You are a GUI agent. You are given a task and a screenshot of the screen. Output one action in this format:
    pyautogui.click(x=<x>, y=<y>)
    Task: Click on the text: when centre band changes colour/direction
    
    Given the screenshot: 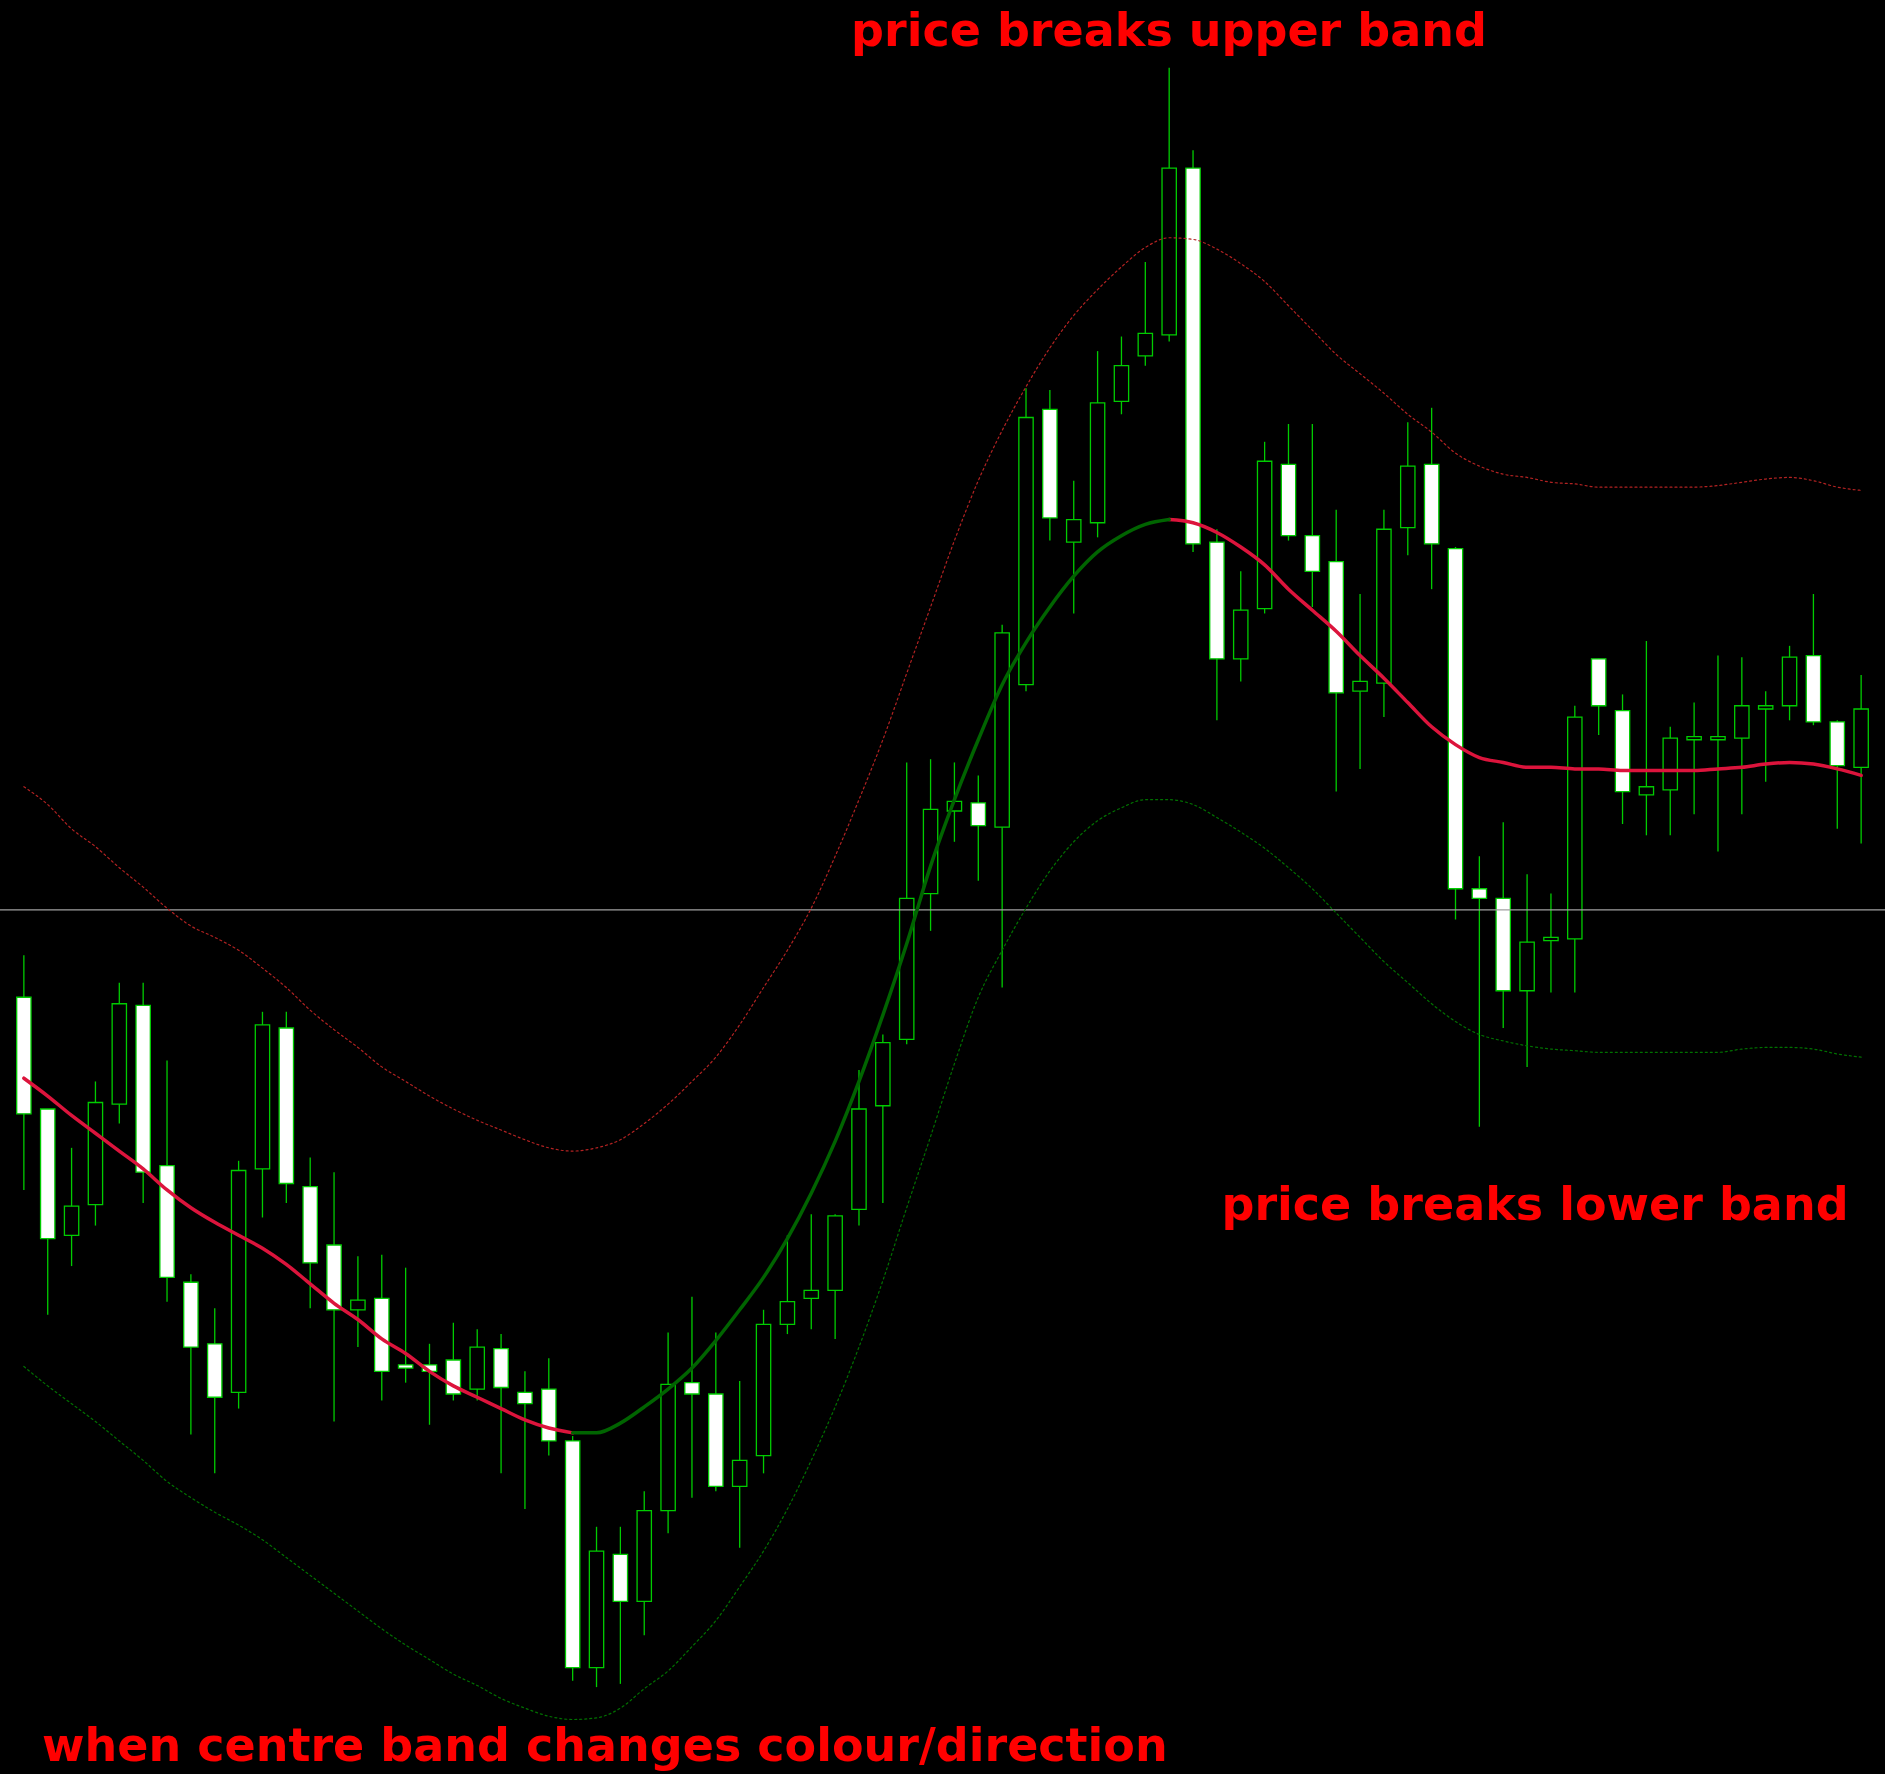 What is the action you would take?
    pyautogui.click(x=605, y=1745)
    